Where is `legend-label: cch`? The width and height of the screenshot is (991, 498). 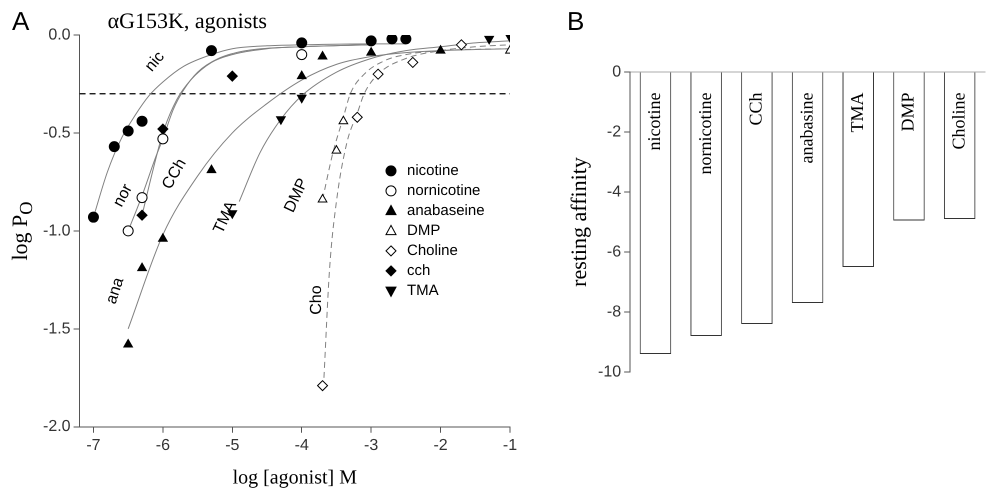
legend-label: cch is located at coordinates (418, 271).